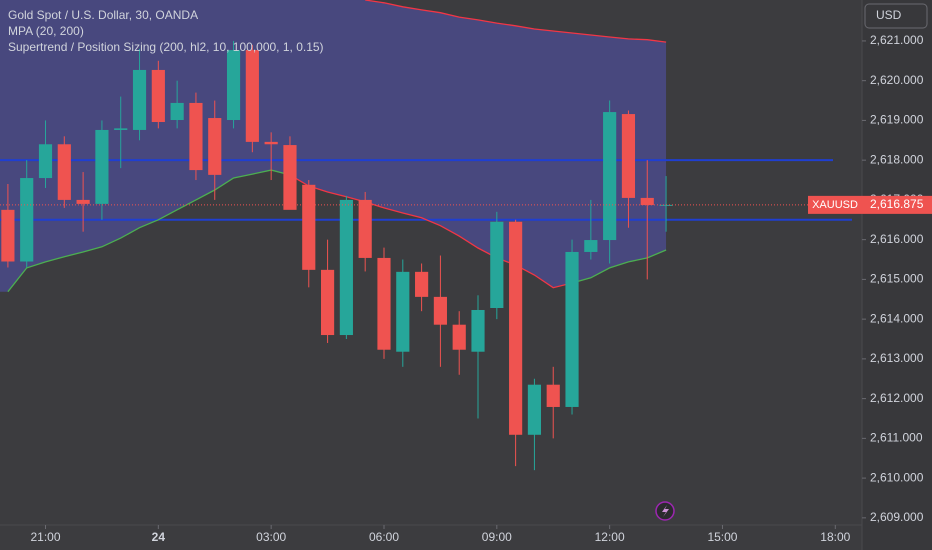  What do you see at coordinates (665, 511) in the screenshot?
I see `alert-icon-bolt` at bounding box center [665, 511].